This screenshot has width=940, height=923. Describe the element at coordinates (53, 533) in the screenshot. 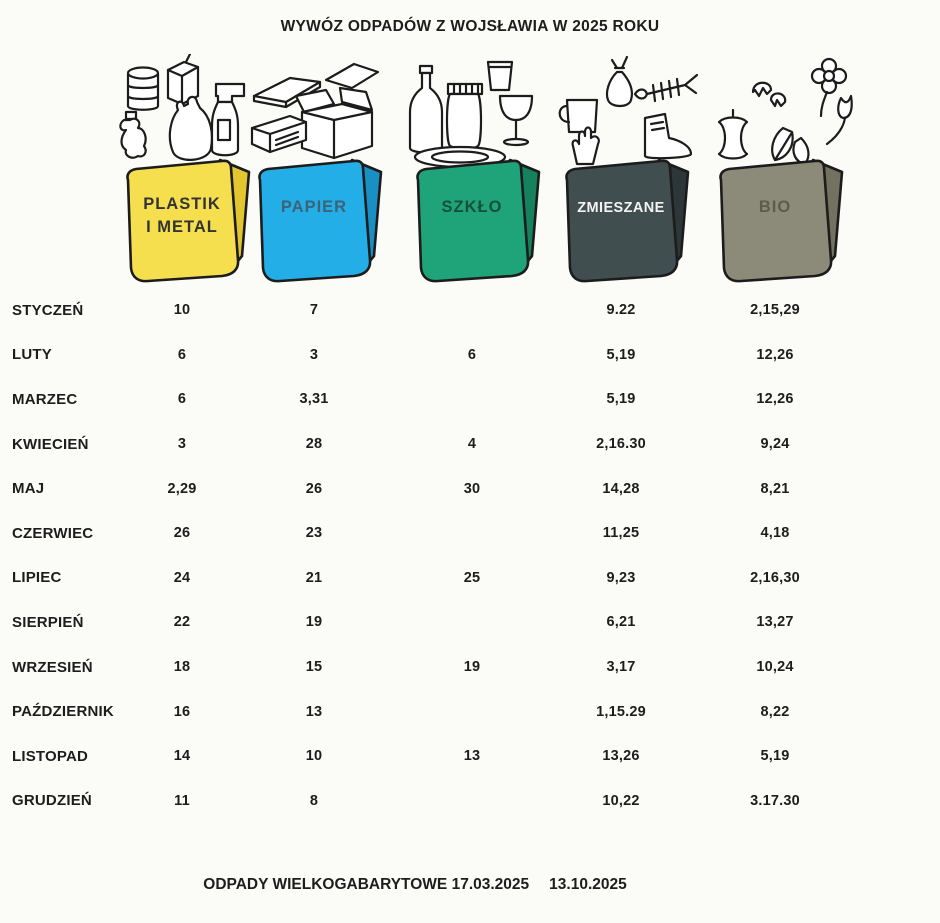

I see `month-label: CZERWIEC` at that location.